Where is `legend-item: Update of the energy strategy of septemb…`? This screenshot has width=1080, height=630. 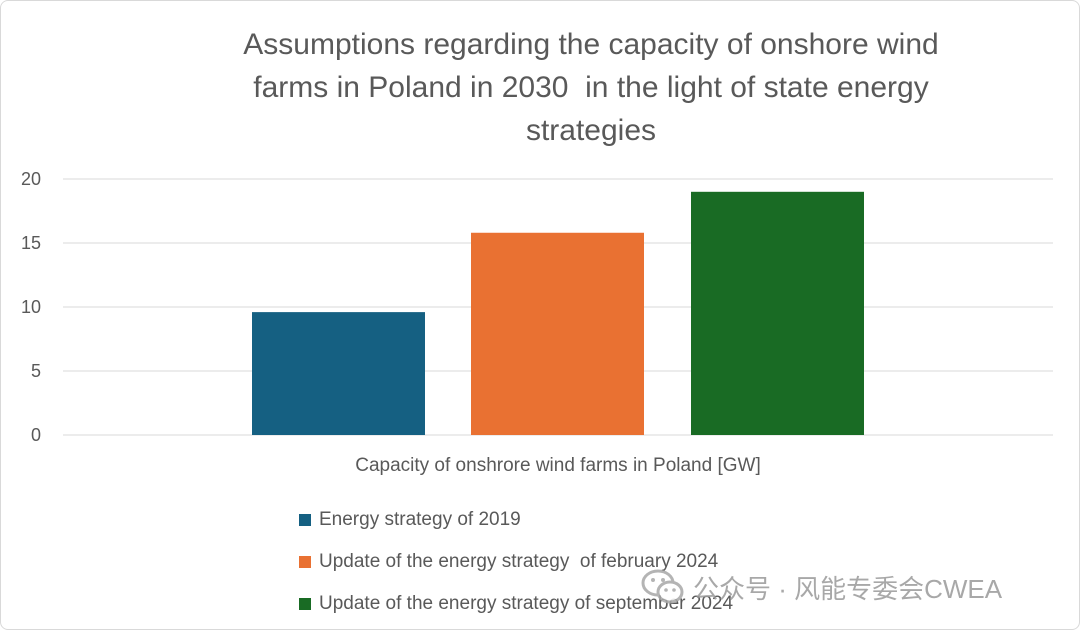 legend-item: Update of the energy strategy of septemb… is located at coordinates (516, 604).